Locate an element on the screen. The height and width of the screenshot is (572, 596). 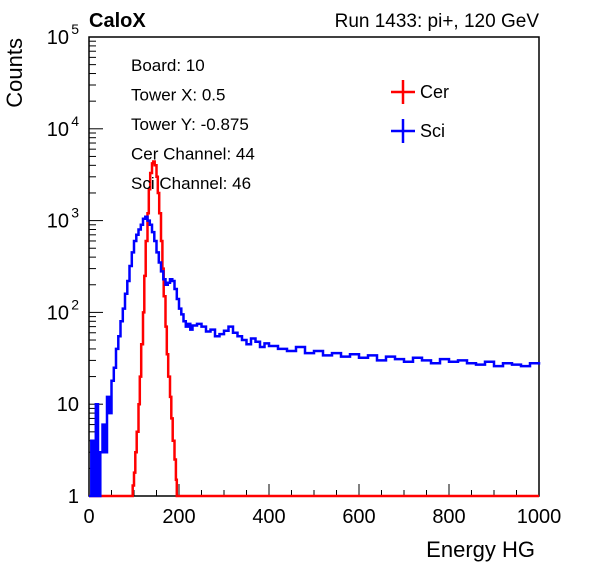
y-tick-exponent: 5 is located at coordinates (75, 29).